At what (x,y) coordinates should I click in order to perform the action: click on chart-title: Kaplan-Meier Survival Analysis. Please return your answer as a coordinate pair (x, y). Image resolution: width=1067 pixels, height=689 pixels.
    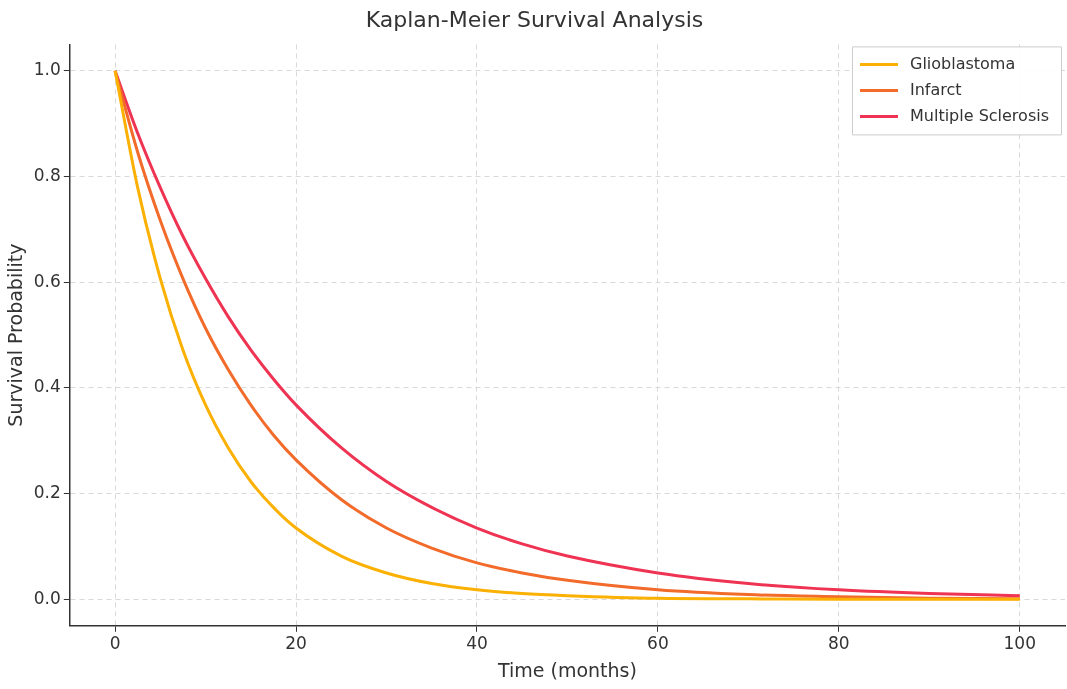
    Looking at the image, I should click on (534, 19).